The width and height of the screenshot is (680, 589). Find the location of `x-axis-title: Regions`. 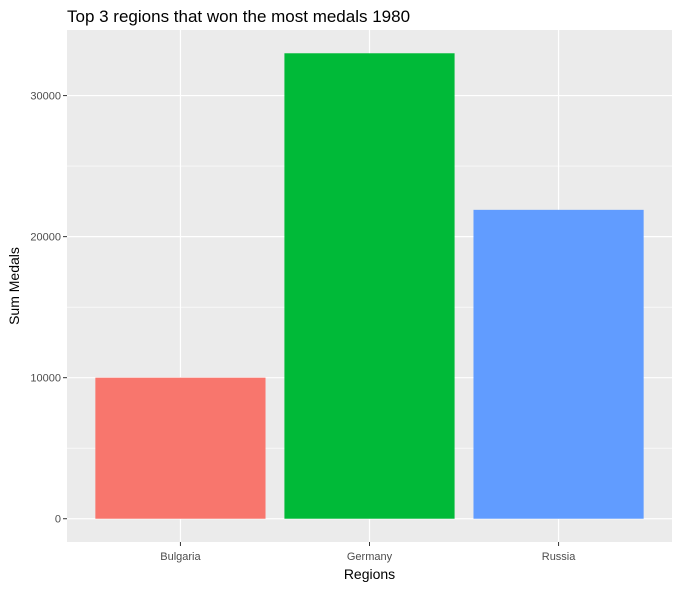

x-axis-title: Regions is located at coordinates (369, 574).